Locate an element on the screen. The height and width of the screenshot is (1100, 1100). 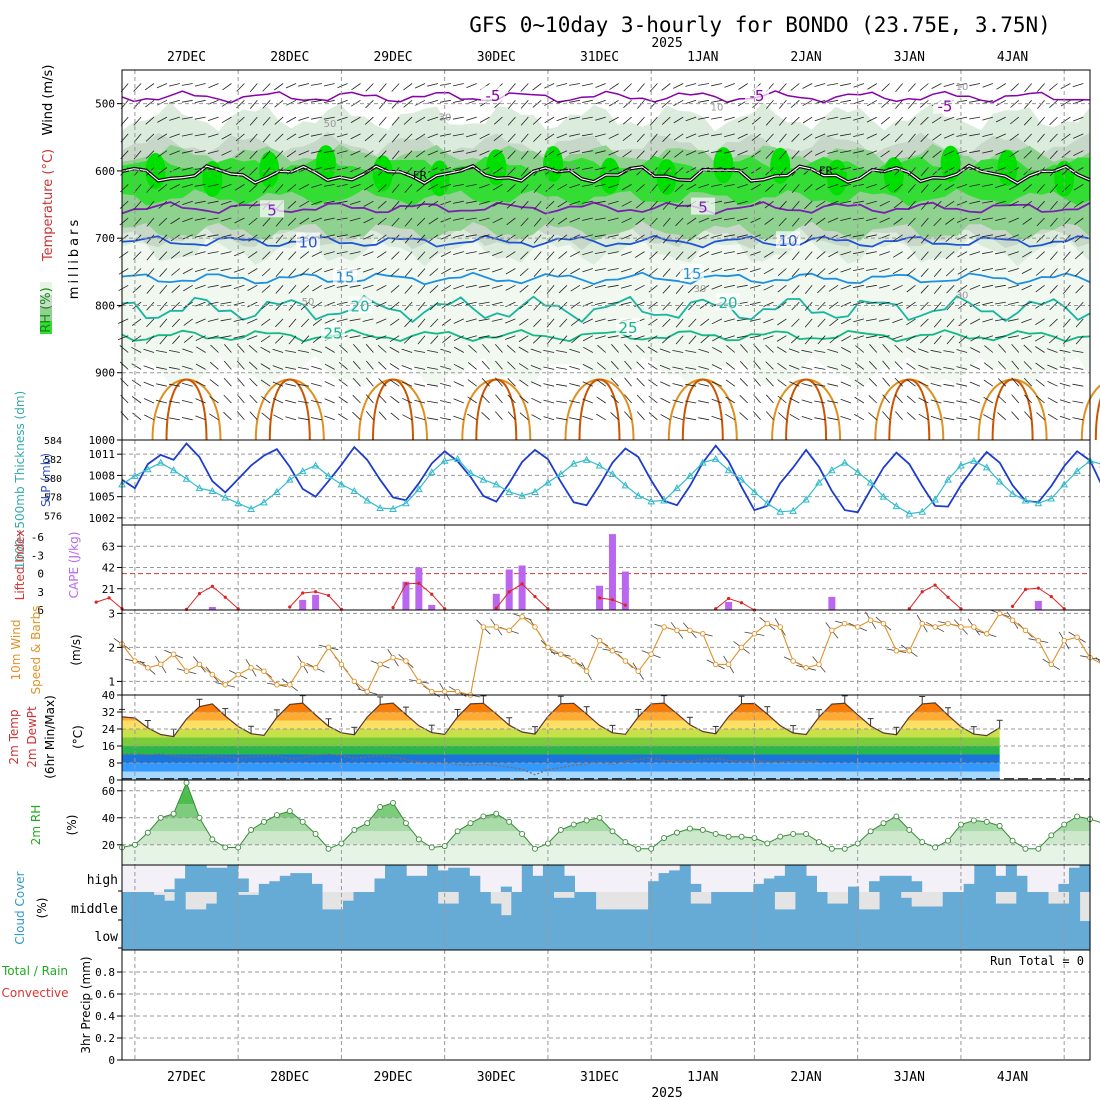
isotherm-line is located at coordinates (606, 278).